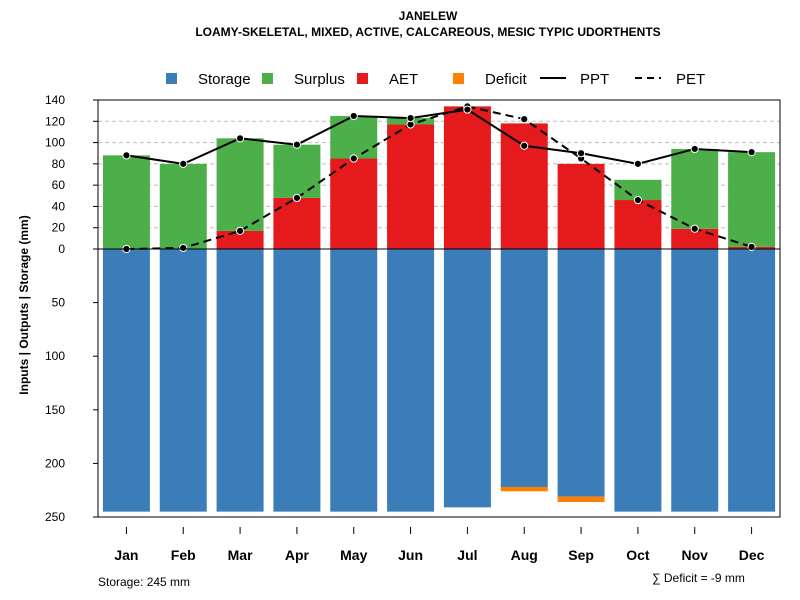 This screenshot has height=600, width=800. Describe the element at coordinates (428, 16) in the screenshot. I see `chart-title: JANELEW` at that location.